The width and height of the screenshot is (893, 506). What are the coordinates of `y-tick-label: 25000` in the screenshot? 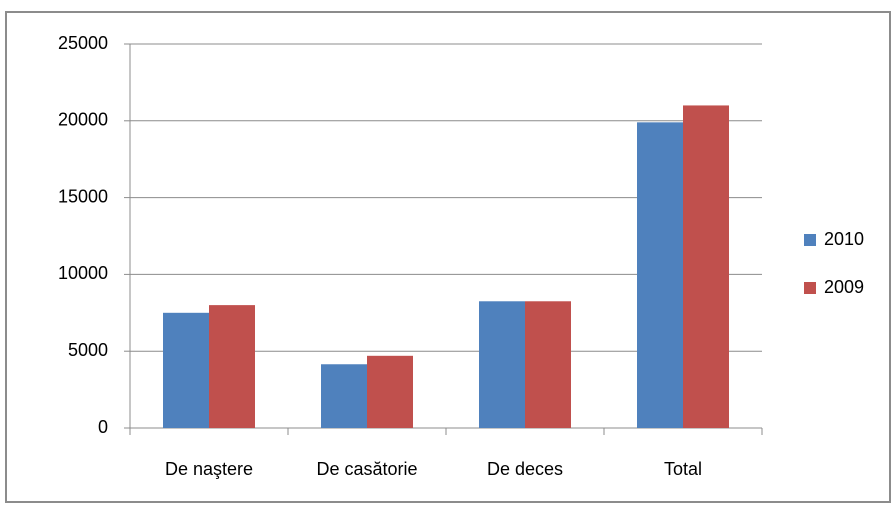 It's located at (83, 43).